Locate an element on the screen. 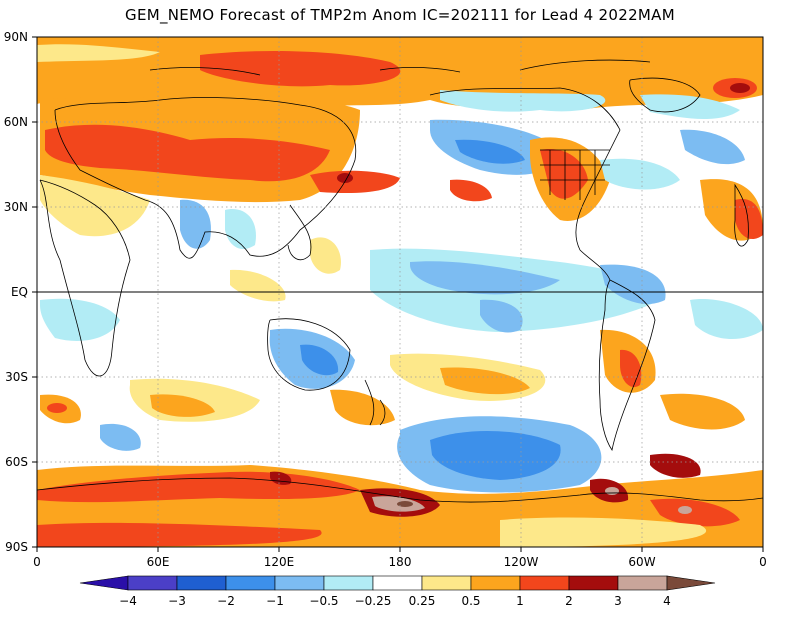 The width and height of the screenshot is (800, 618). colorbar-label: −0.5 is located at coordinates (323, 601).